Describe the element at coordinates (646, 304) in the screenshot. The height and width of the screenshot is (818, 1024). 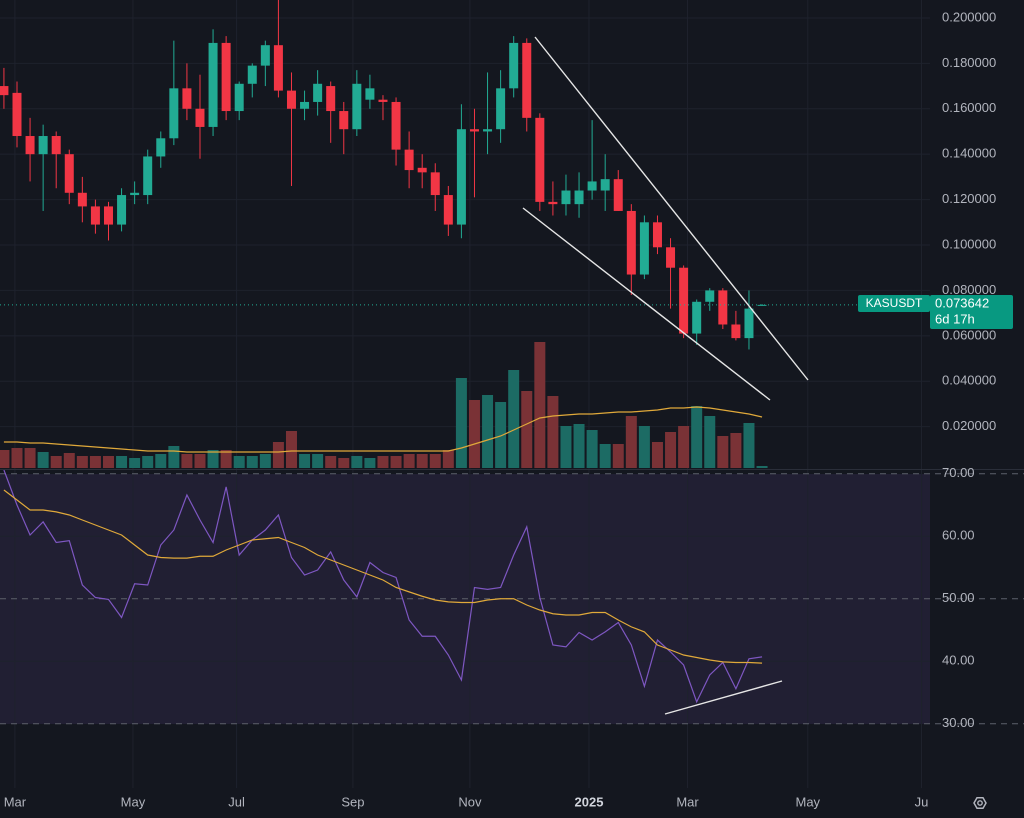
I see `trendline-lower` at that location.